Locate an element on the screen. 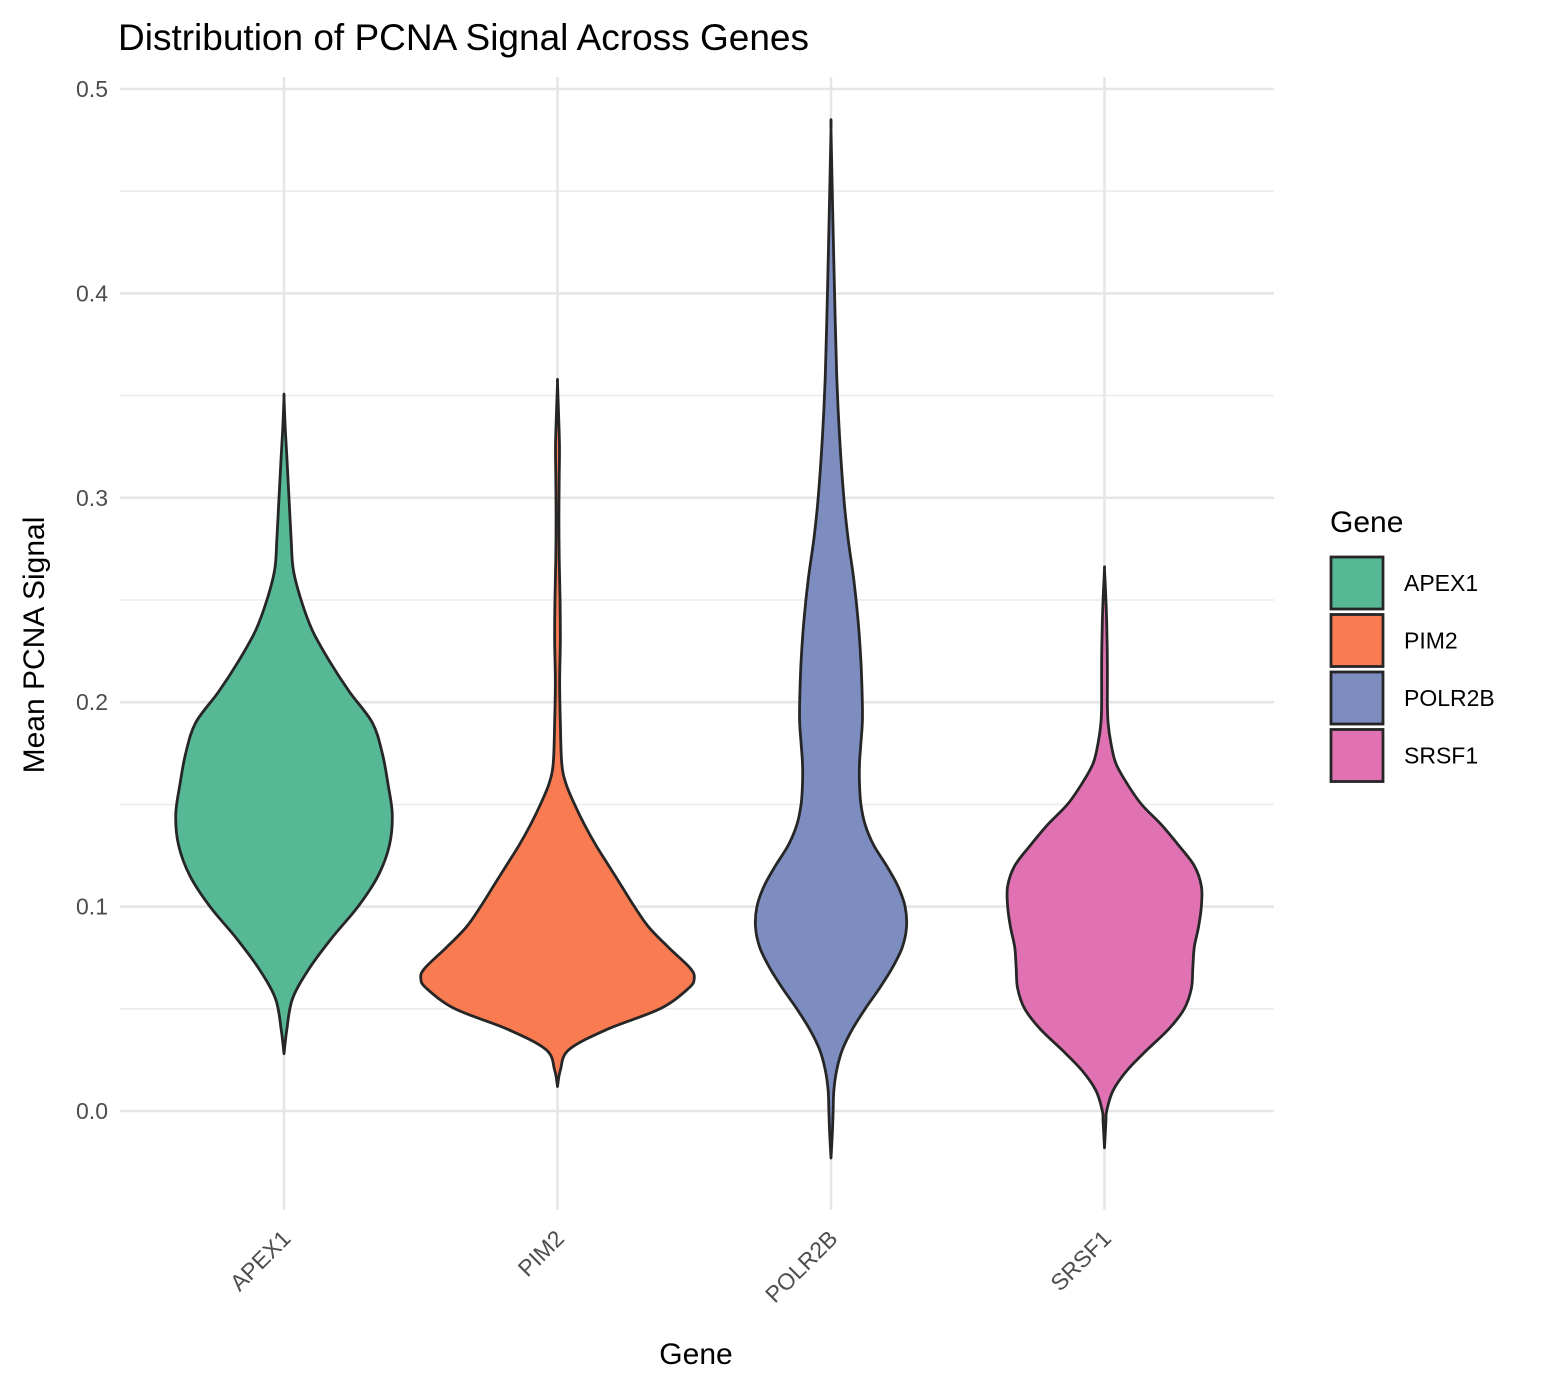 Image resolution: width=1557 pixels, height=1390 pixels. y-tick-label: 0.0 is located at coordinates (92, 1111).